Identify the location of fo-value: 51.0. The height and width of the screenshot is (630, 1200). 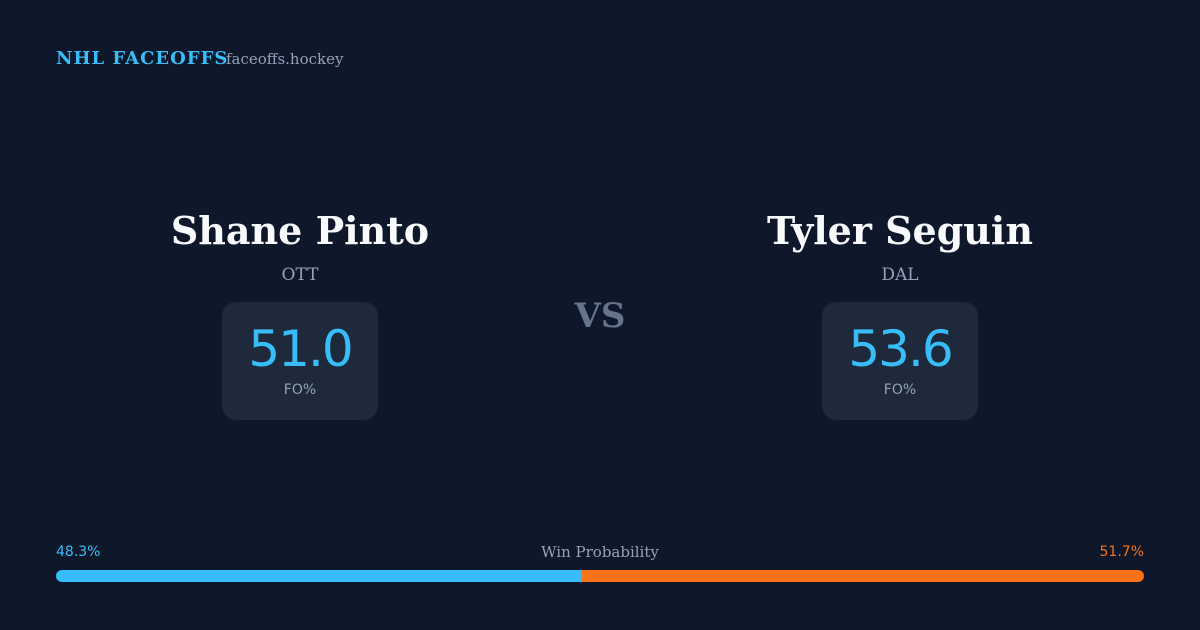
(300, 349).